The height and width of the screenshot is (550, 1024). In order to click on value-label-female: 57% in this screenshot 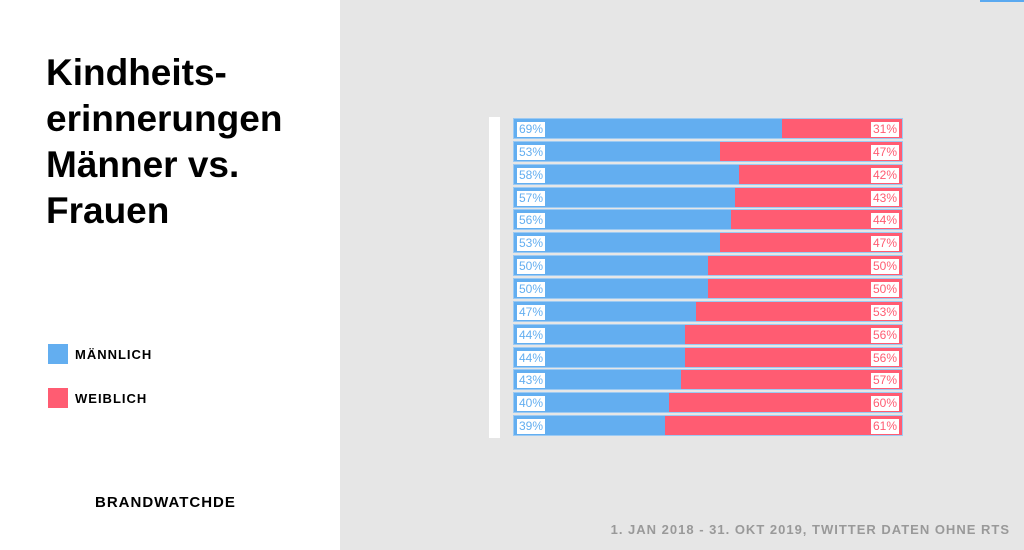, I will do `click(884, 381)`.